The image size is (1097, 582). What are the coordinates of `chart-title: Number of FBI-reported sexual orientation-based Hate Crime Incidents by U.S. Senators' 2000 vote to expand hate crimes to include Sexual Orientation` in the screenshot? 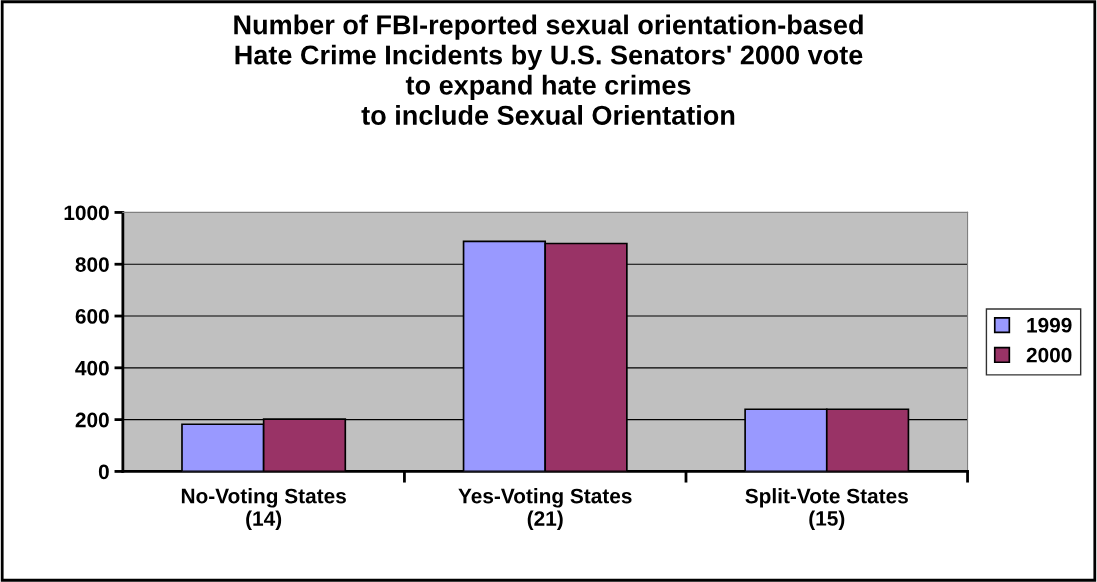 It's located at (548, 69).